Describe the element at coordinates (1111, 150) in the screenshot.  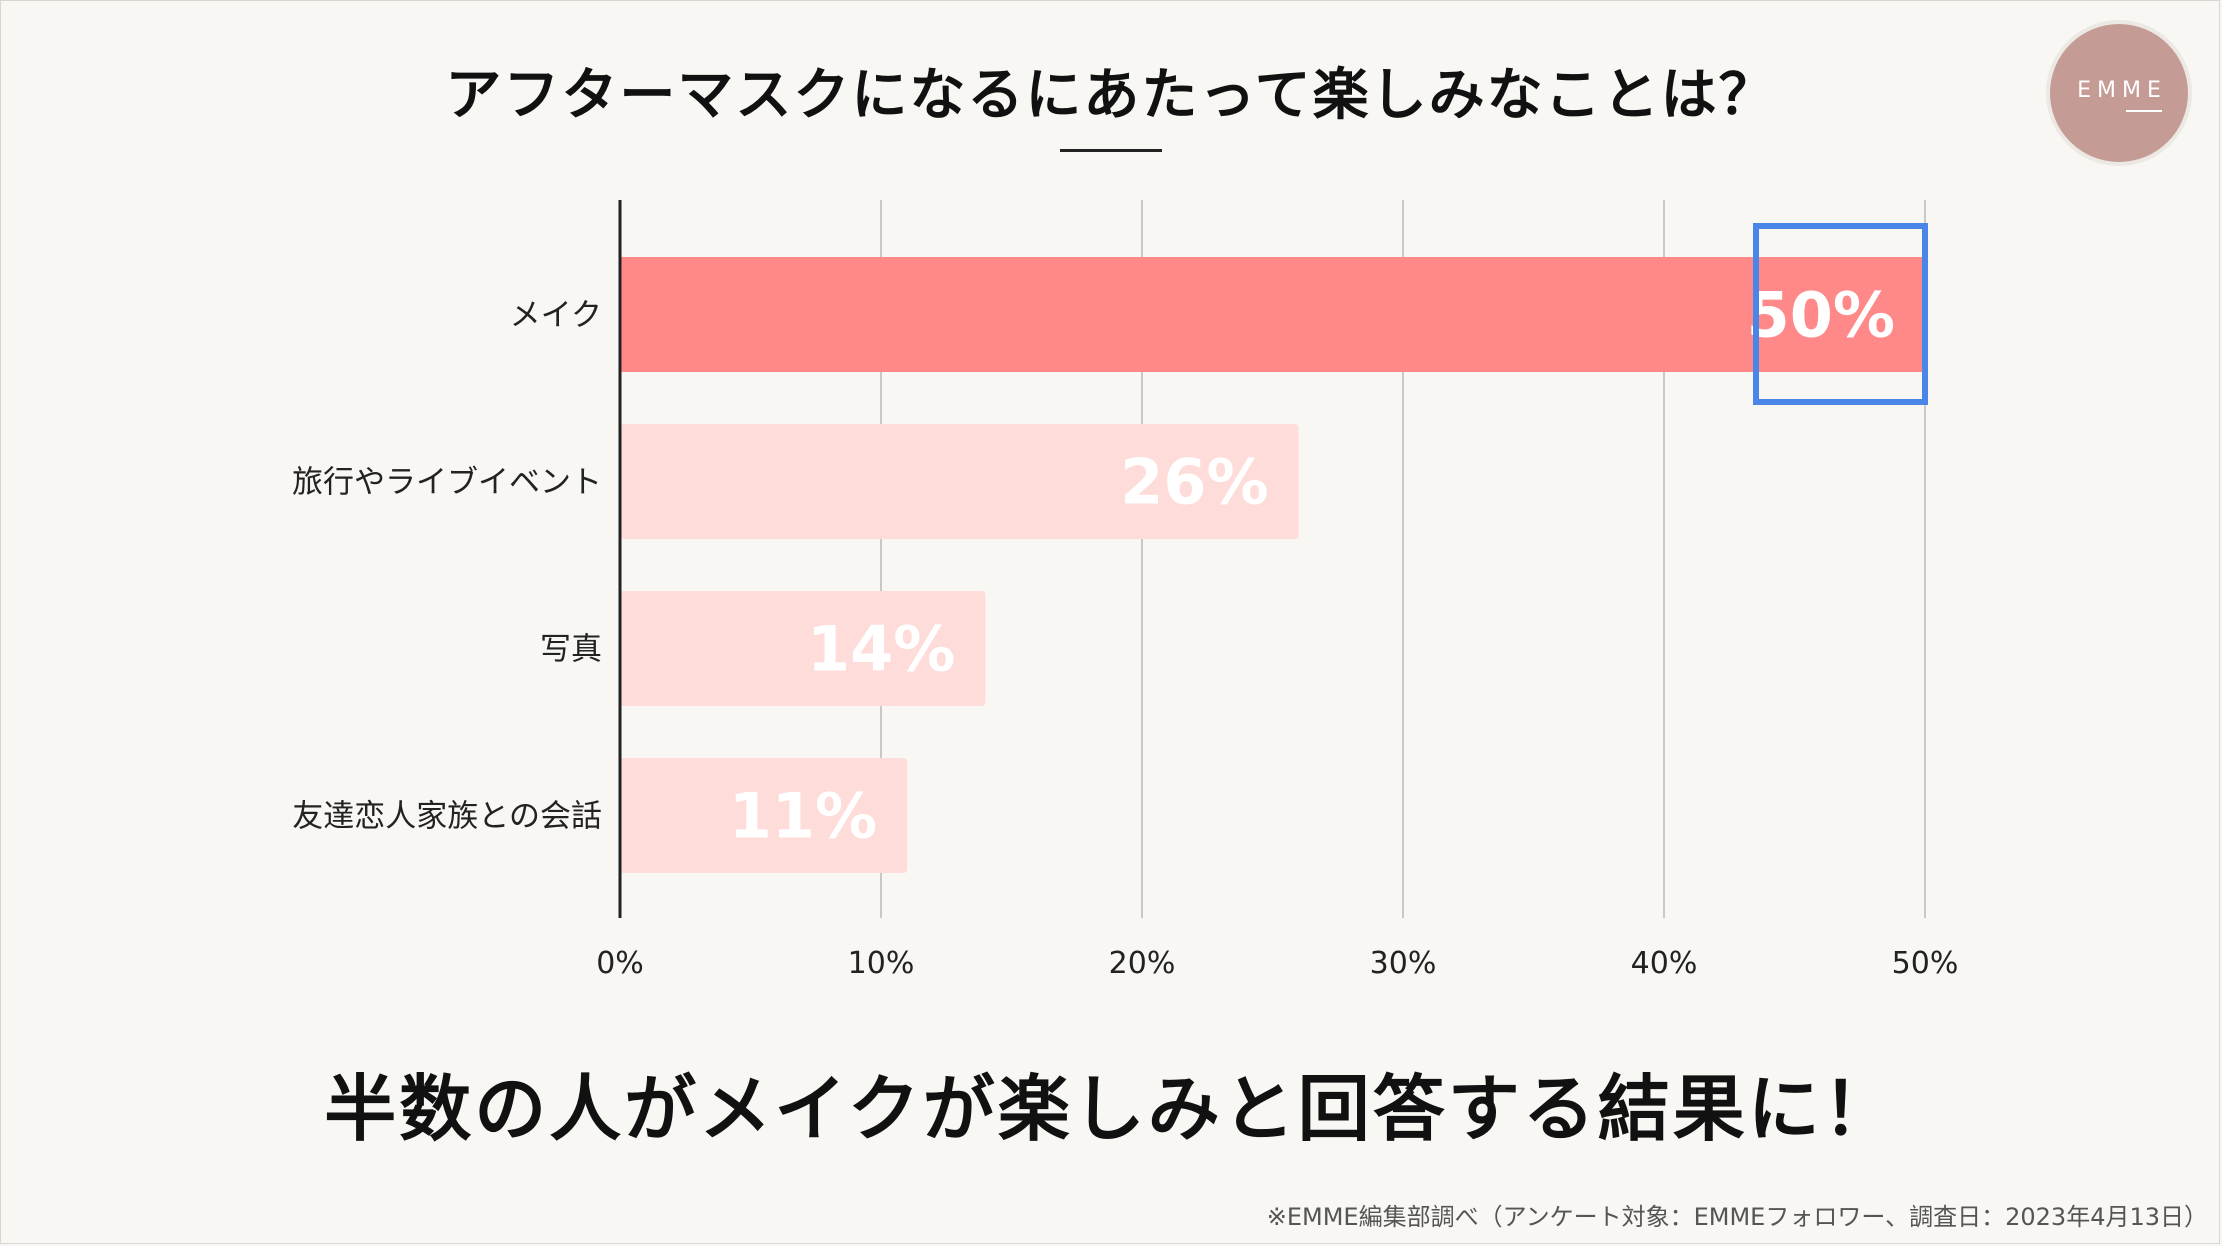
I see `title-underline` at that location.